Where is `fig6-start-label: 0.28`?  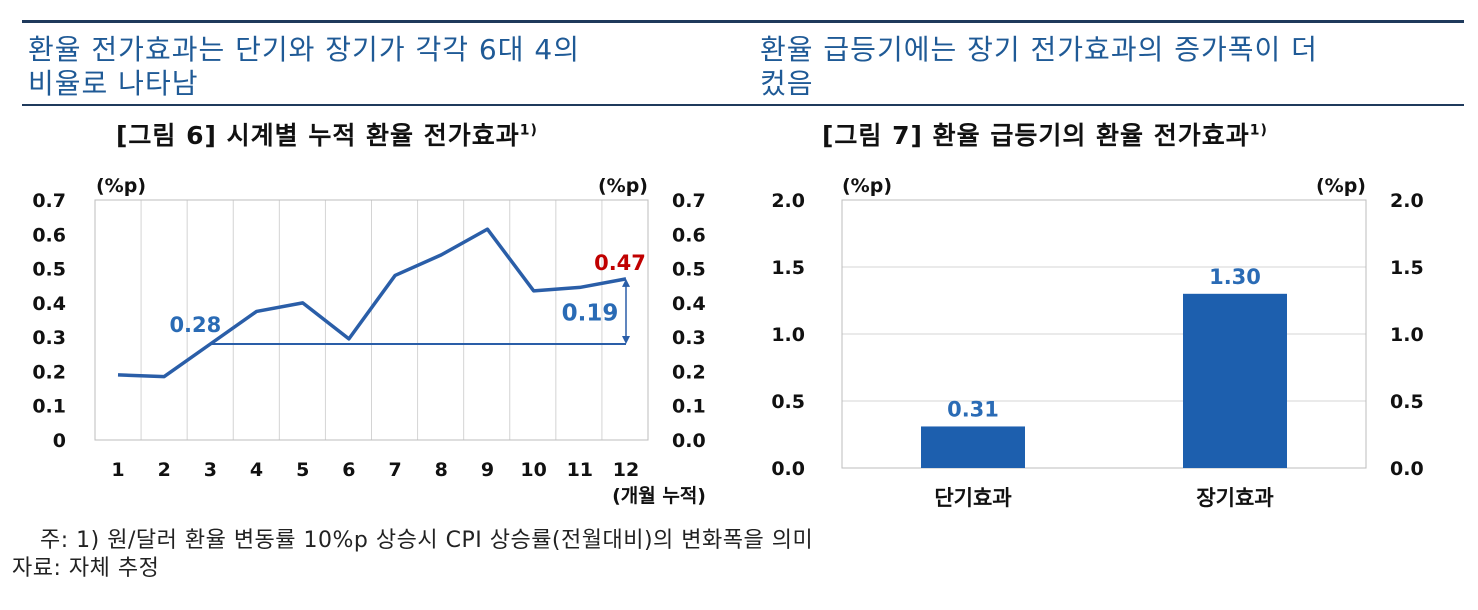
fig6-start-label: 0.28 is located at coordinates (195, 325).